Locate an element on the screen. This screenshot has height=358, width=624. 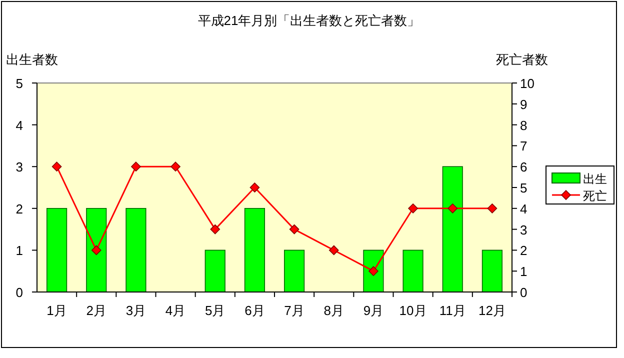
x-tick-label: 5月 is located at coordinates (215, 310).